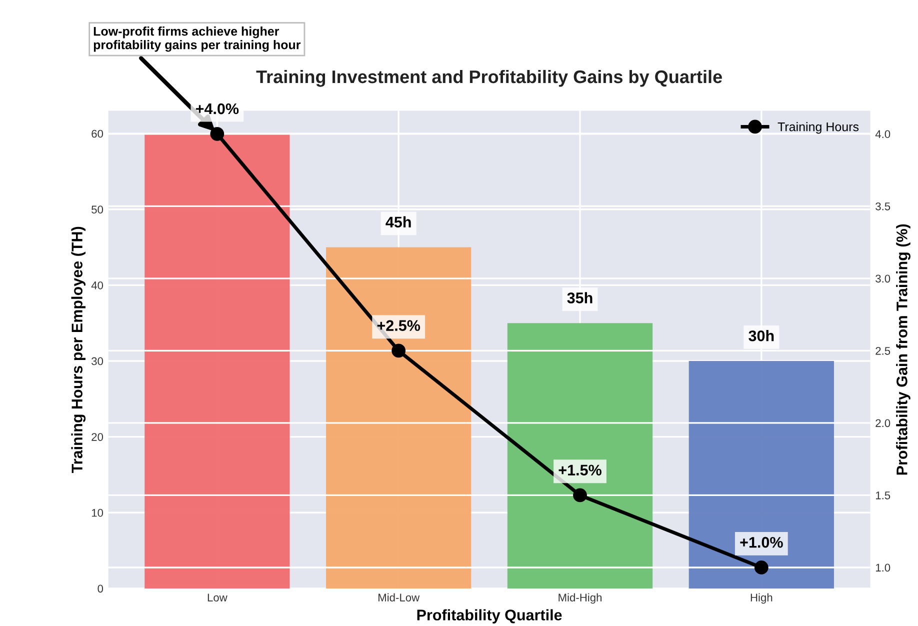 The width and height of the screenshot is (918, 626). I want to click on y-tick-label: 20, so click(98, 437).